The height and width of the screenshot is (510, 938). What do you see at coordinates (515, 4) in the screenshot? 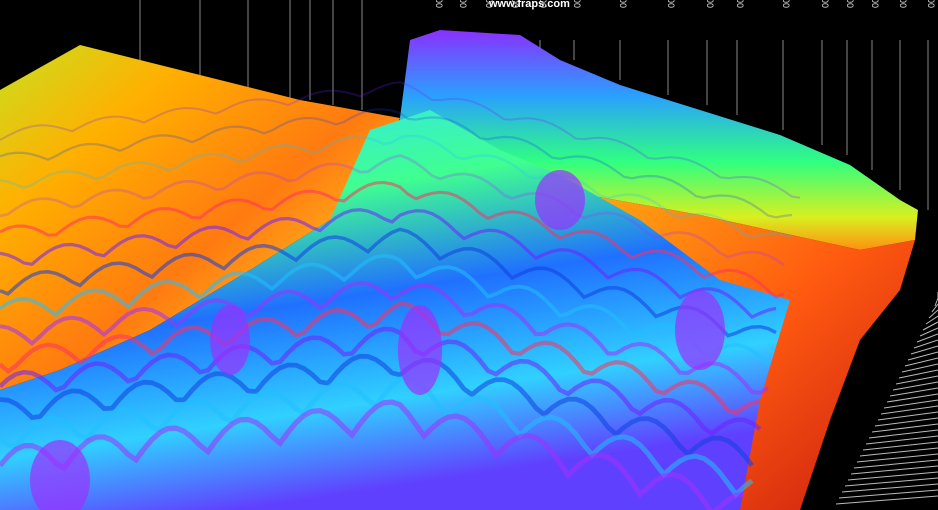
I see `frequency-label: 3500` at bounding box center [515, 4].